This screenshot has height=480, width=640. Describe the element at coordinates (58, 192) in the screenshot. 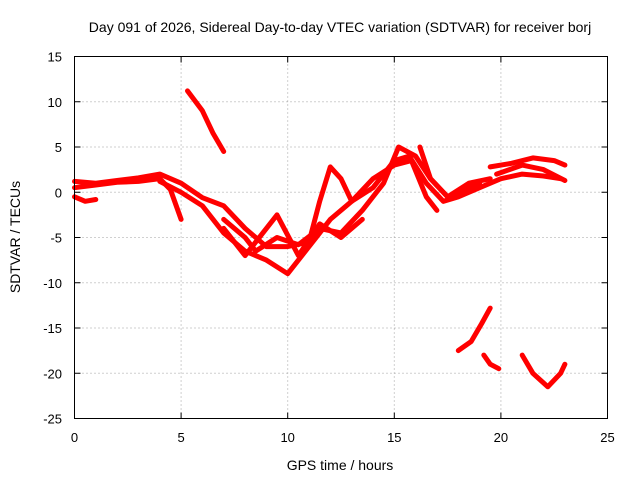

I see `y-tick-label: 0` at that location.